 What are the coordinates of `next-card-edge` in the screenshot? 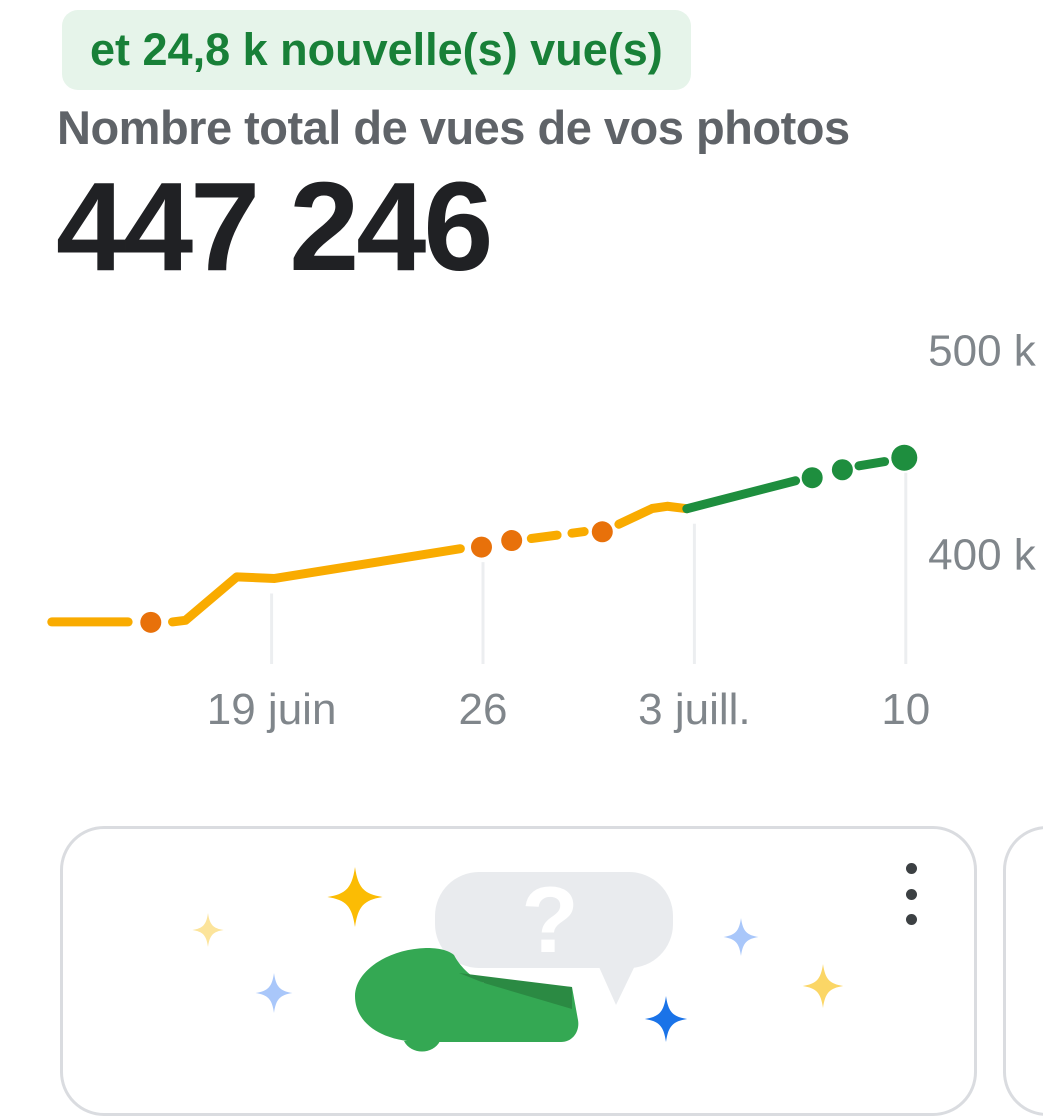 It's located at (1023, 971).